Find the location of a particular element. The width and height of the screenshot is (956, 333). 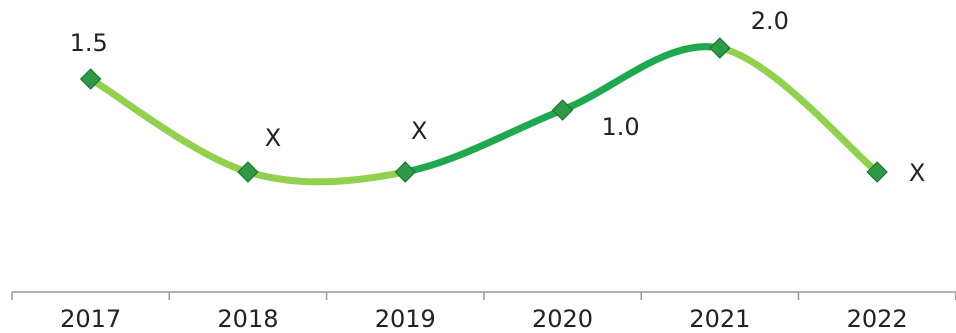

x-tick-label: 2017 is located at coordinates (90, 319).